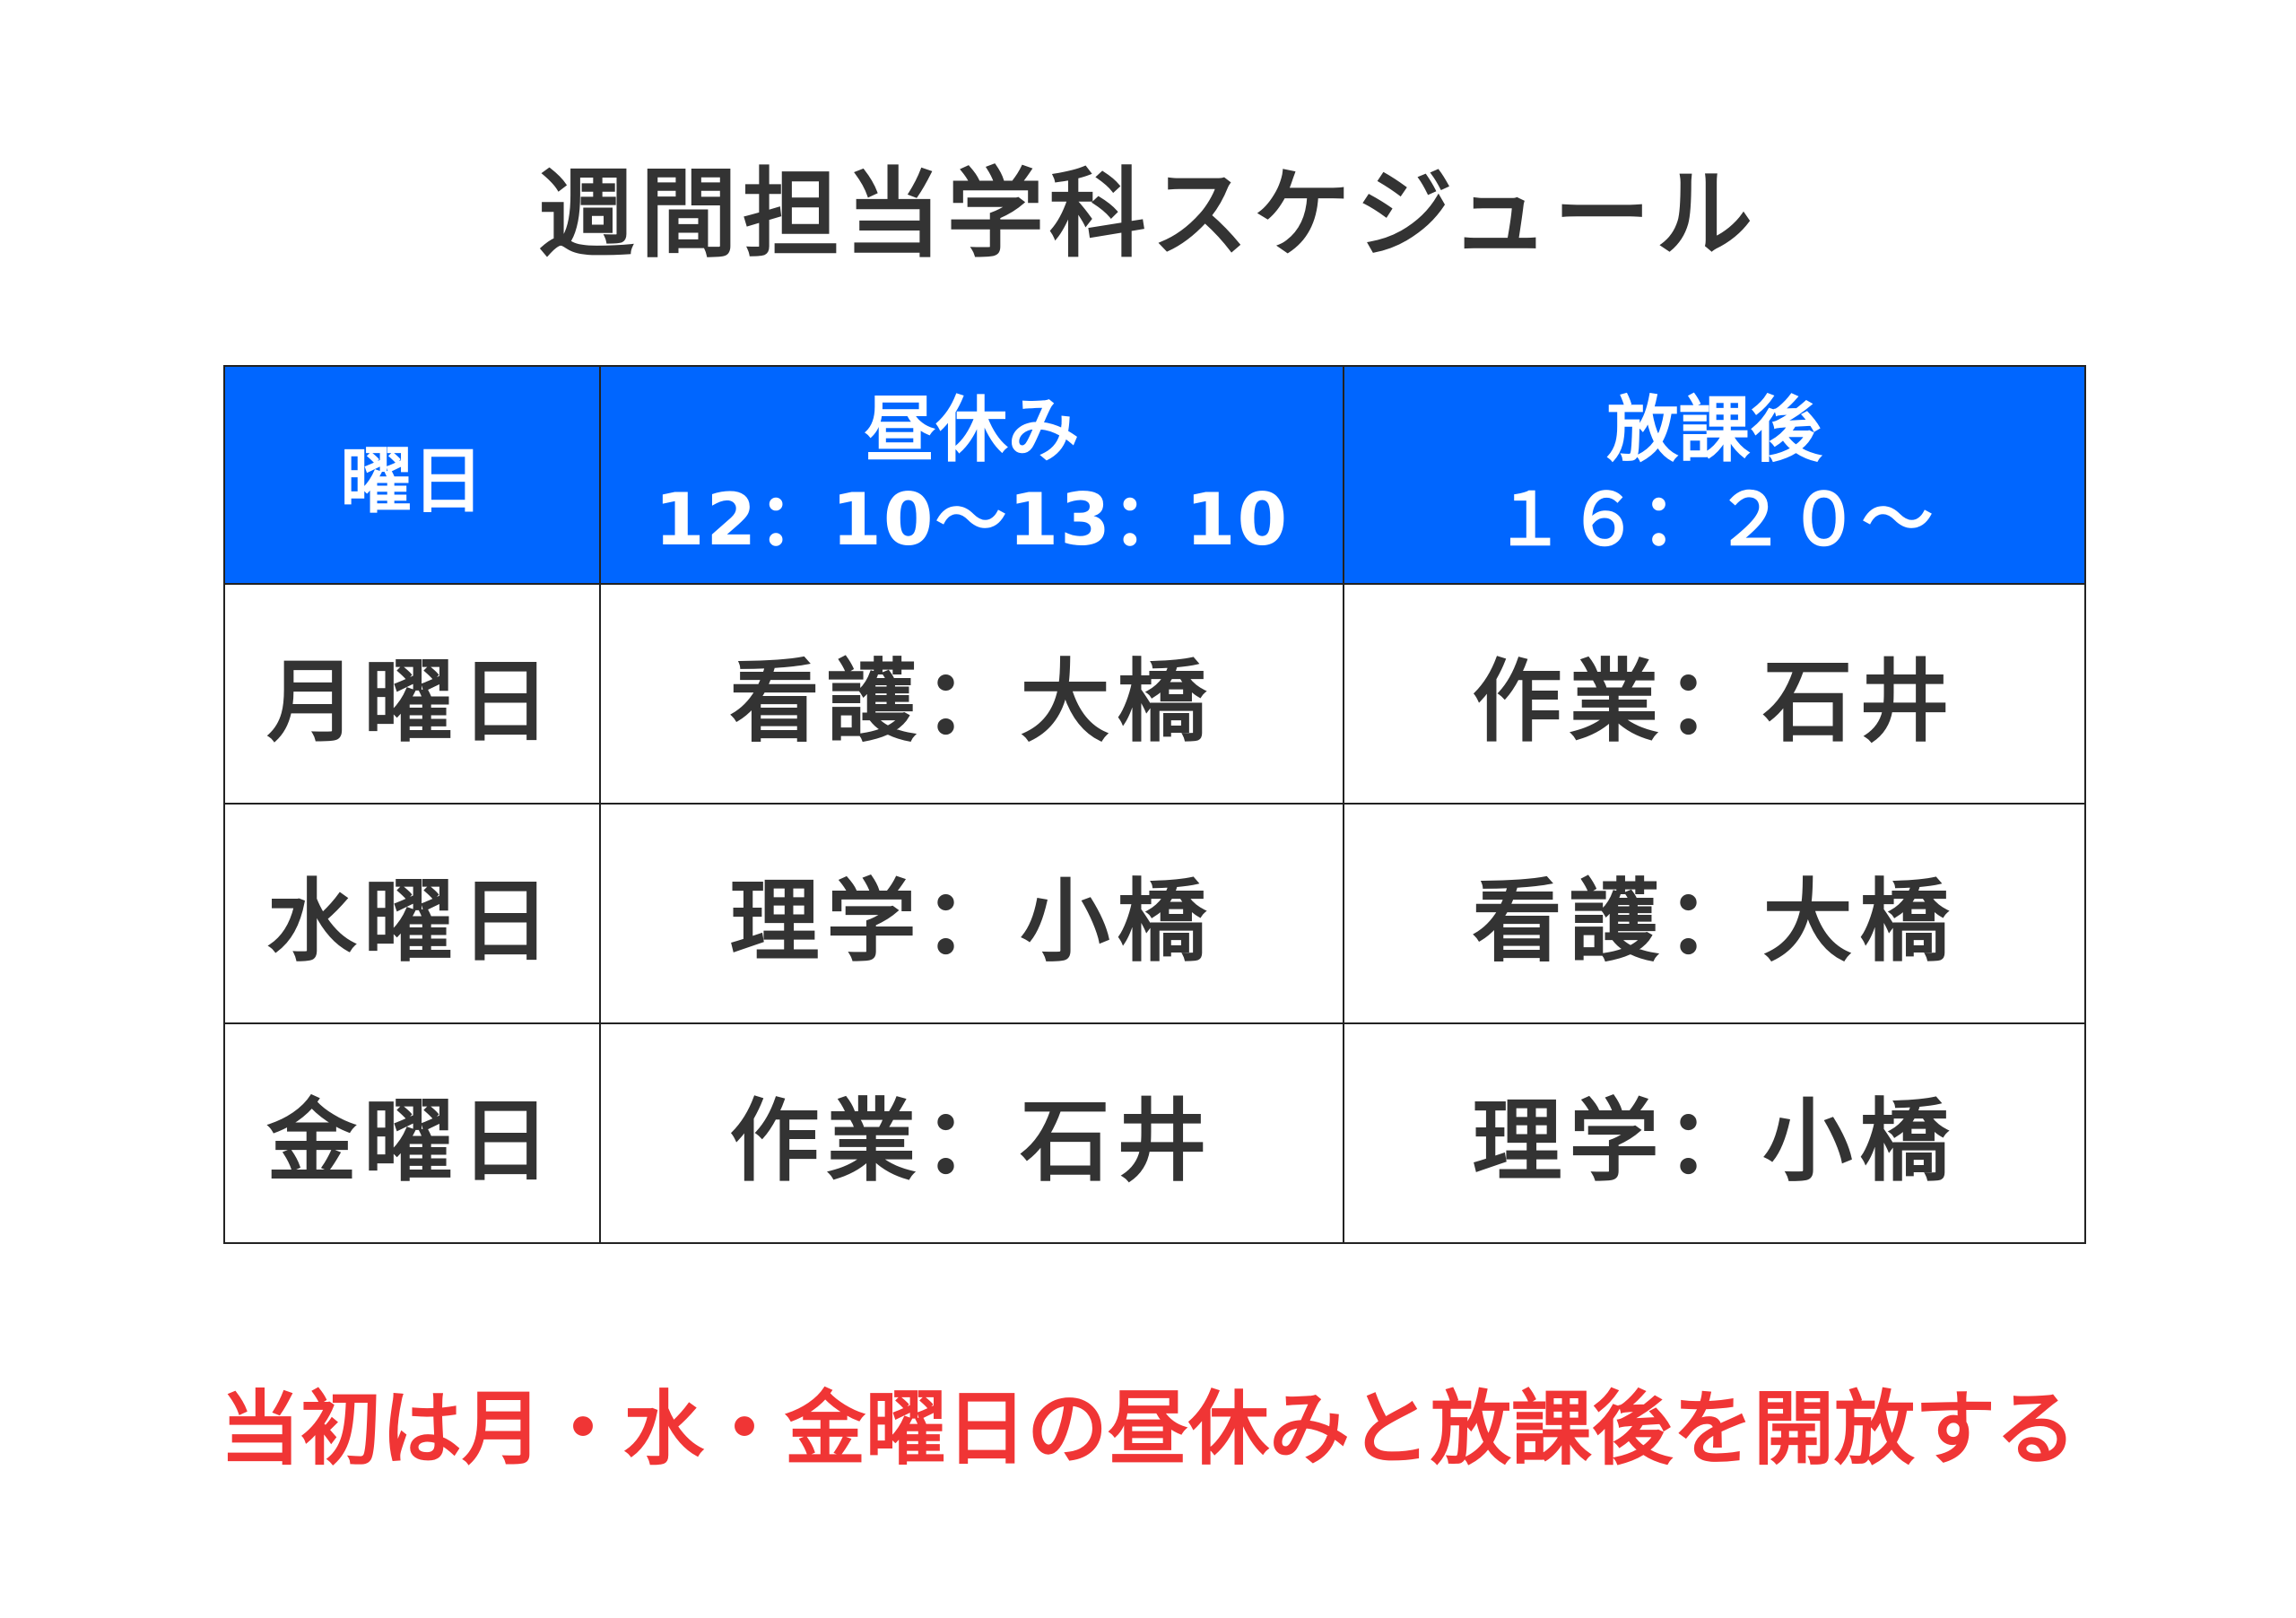 The width and height of the screenshot is (2296, 1618). I want to click on lunch-cell: 理学：小橋, so click(971, 913).